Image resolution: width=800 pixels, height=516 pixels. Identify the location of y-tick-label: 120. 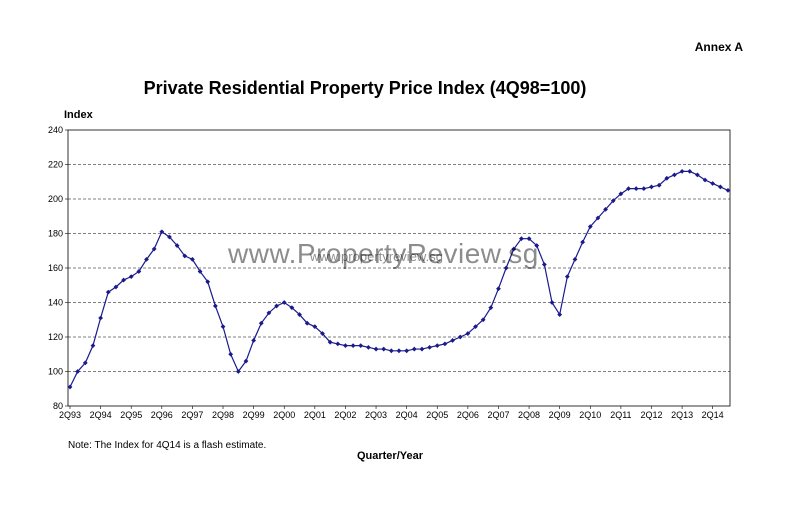
(55, 337).